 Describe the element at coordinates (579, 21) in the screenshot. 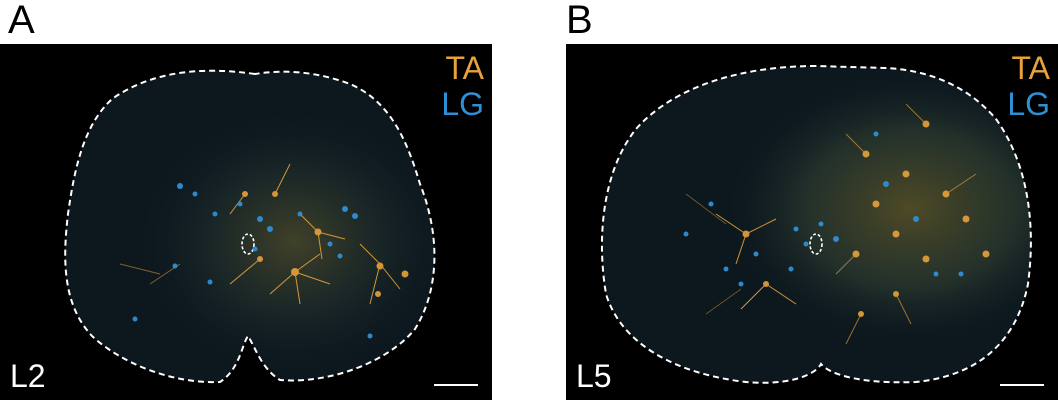

I see `panel-b-letter: B` at that location.